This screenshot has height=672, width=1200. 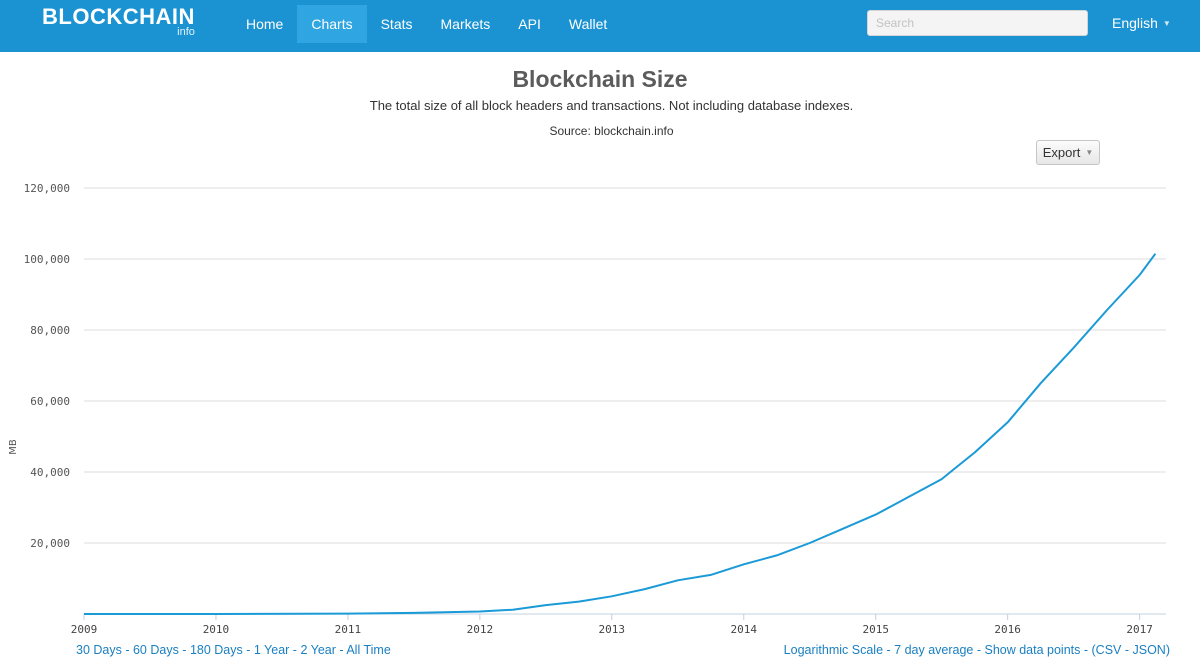 What do you see at coordinates (332, 24) in the screenshot?
I see `nav-charts: Charts` at bounding box center [332, 24].